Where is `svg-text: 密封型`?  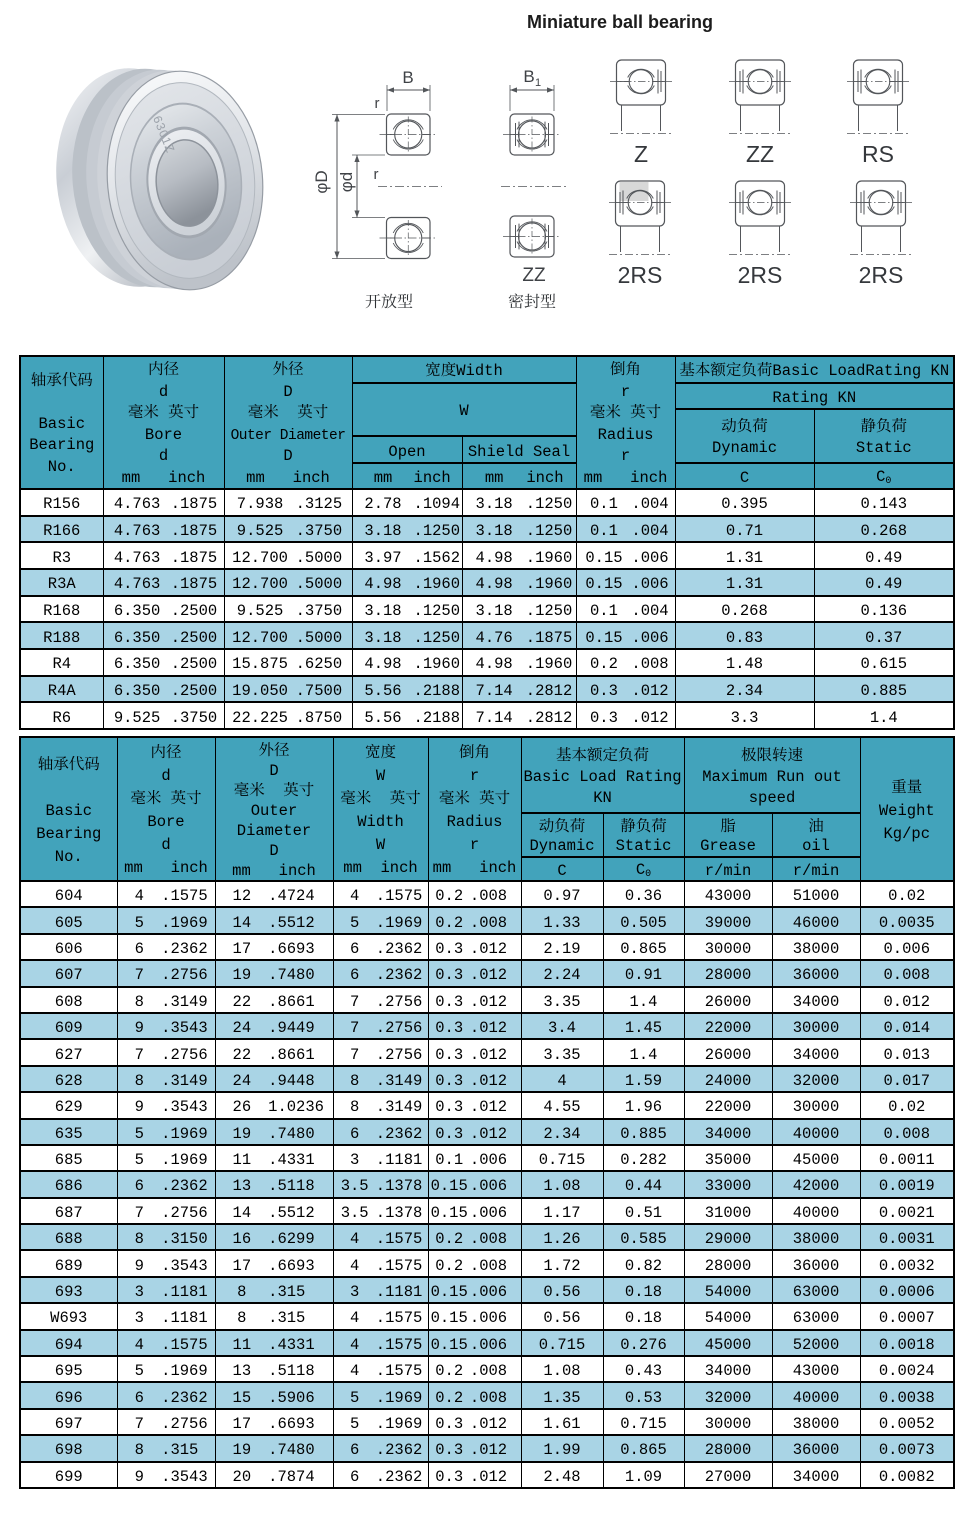 svg-text: 密封型 is located at coordinates (532, 300).